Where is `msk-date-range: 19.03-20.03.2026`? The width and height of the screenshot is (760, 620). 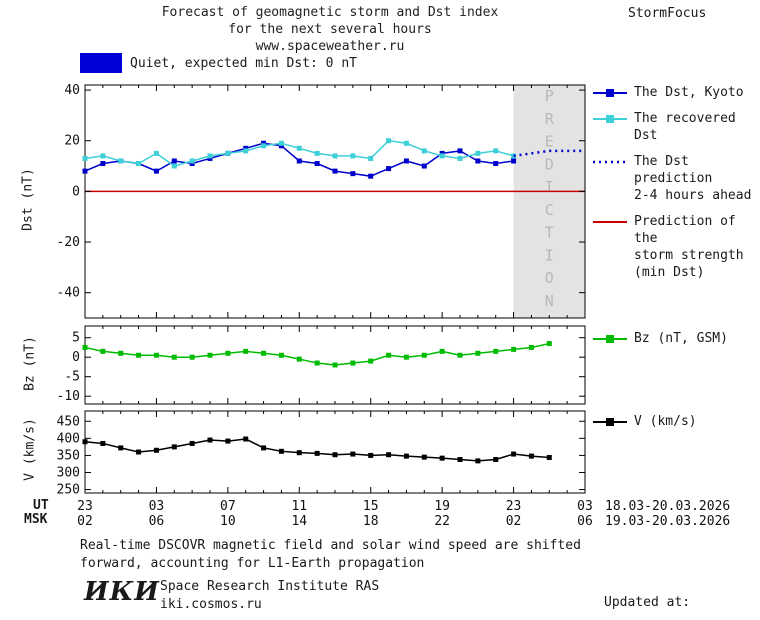 msk-date-range: 19.03-20.03.2026 is located at coordinates (667, 521).